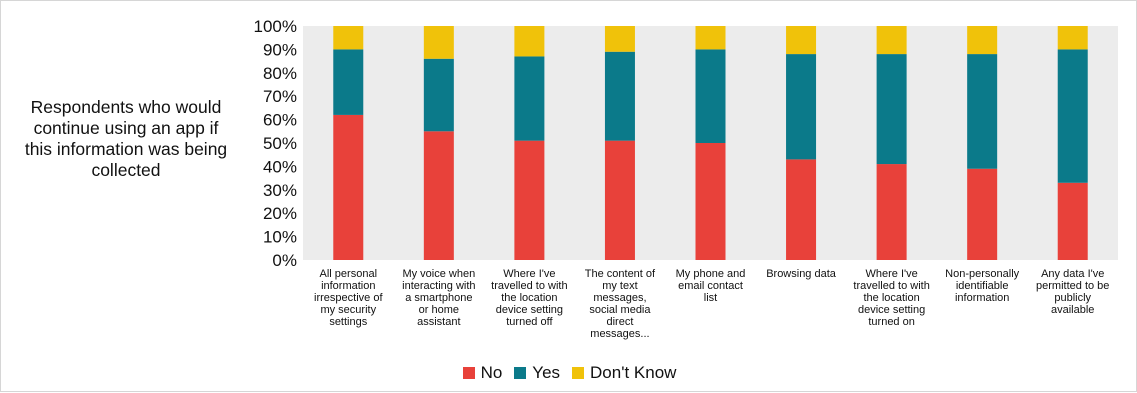  Describe the element at coordinates (529, 322) in the screenshot. I see `x-category-label-line: turned off` at that location.